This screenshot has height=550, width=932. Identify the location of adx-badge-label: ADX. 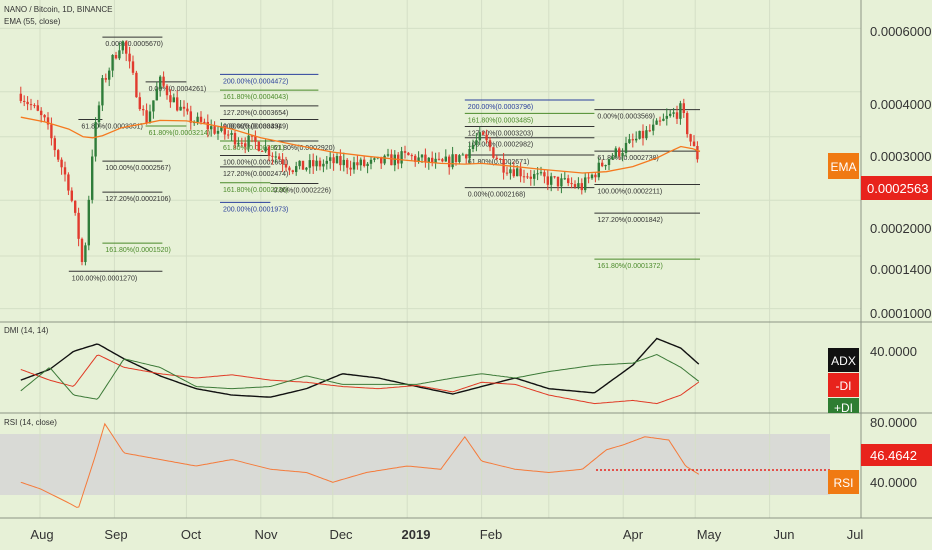
(843, 361).